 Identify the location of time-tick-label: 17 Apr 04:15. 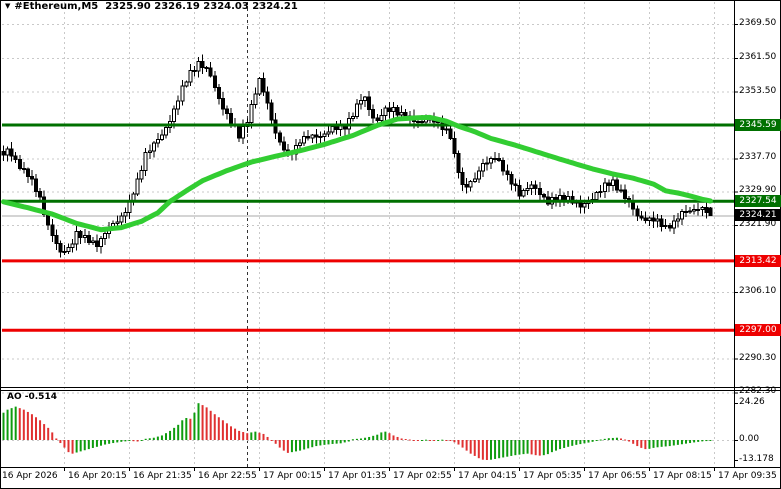
(487, 476).